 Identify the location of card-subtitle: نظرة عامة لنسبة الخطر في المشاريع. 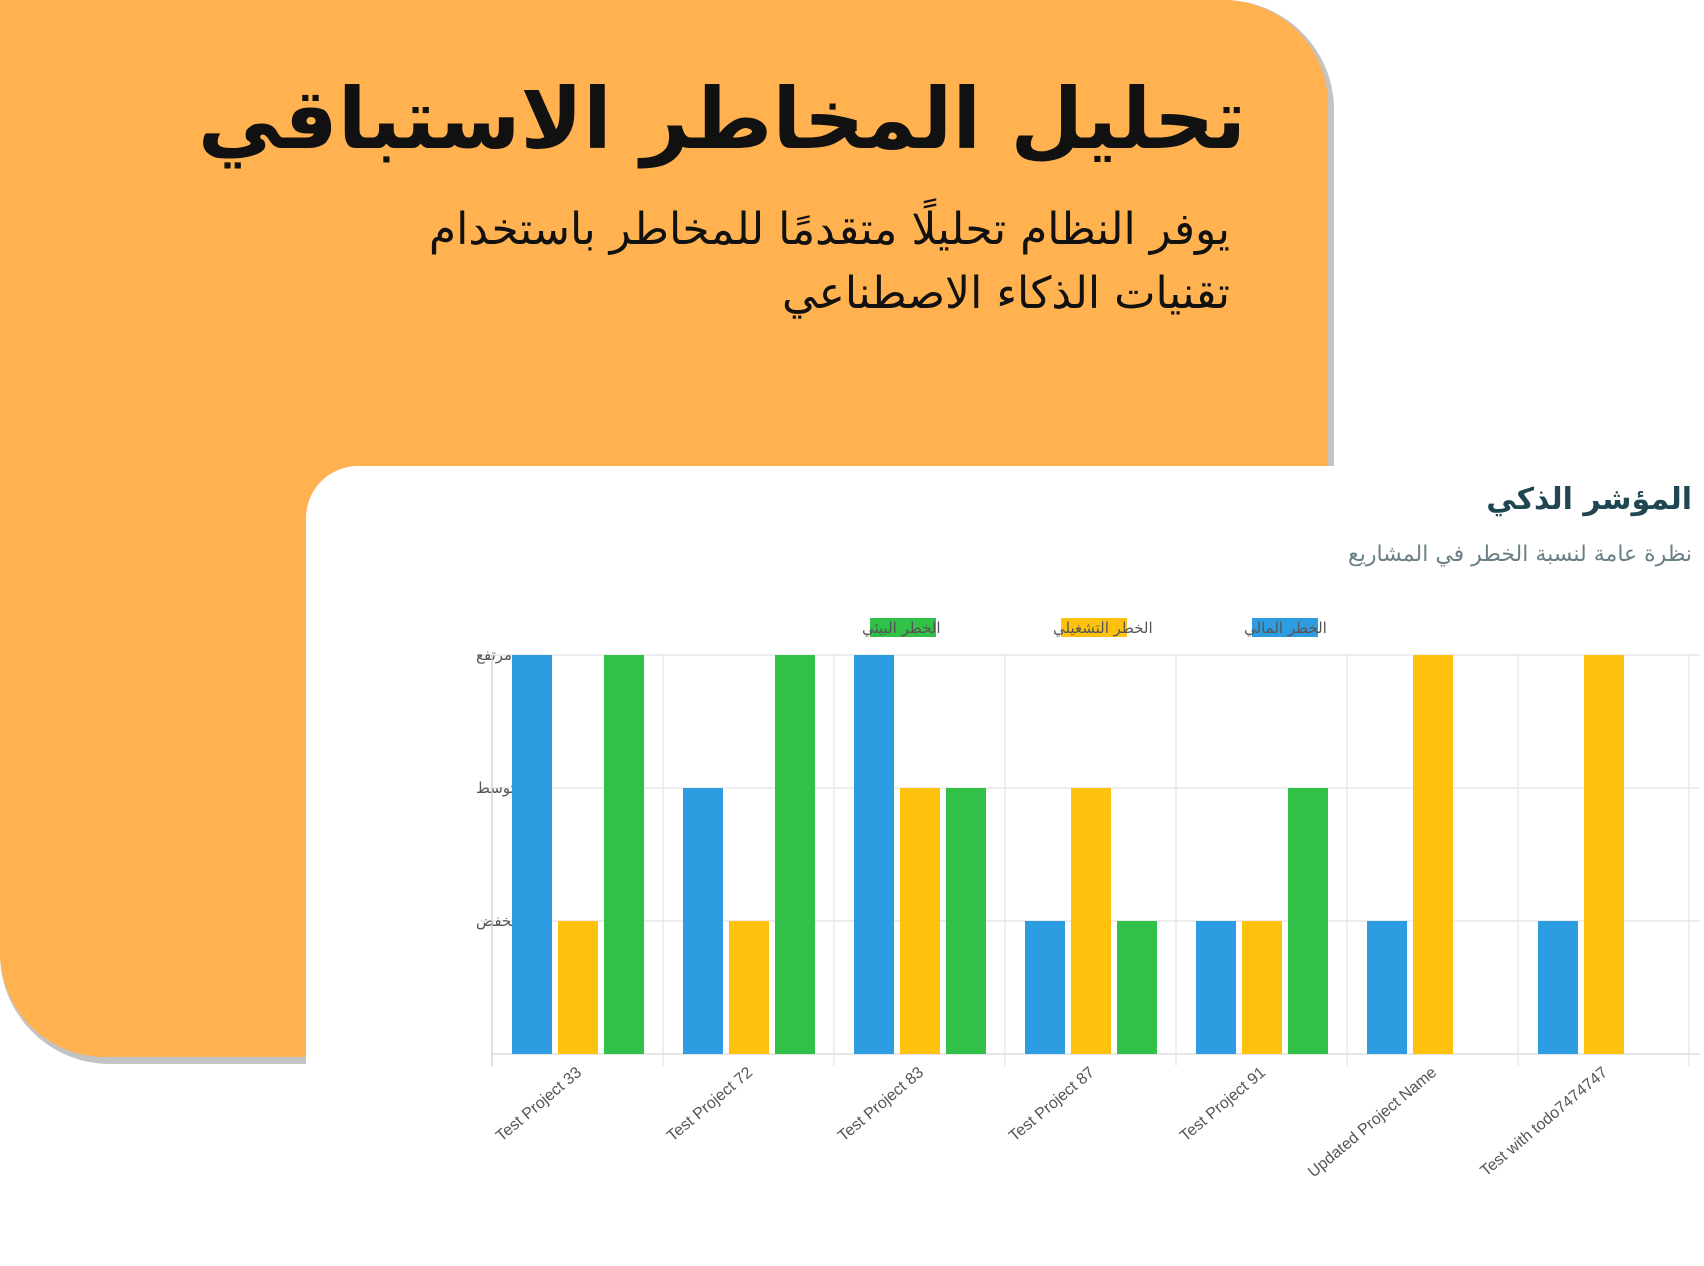
(1520, 554).